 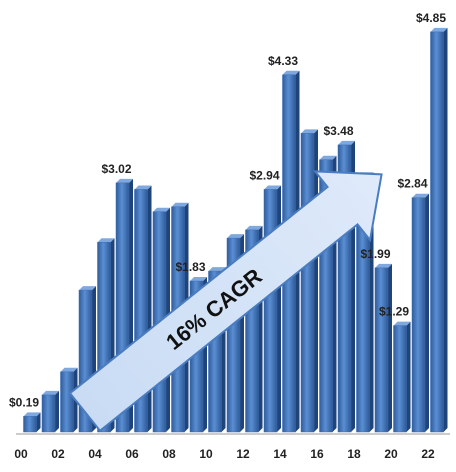 I want to click on x-tick-label: 22, so click(x=428, y=454).